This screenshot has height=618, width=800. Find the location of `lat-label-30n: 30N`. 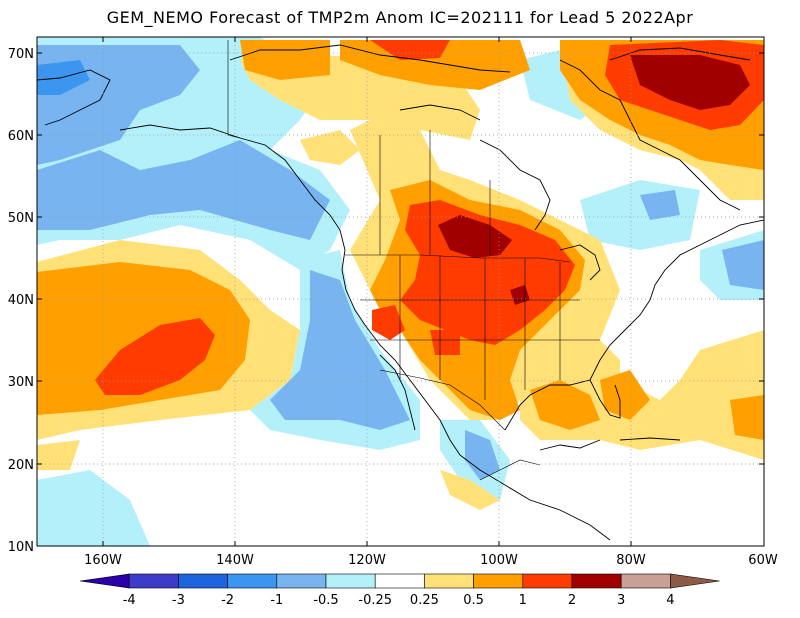

lat-label-30n: 30N is located at coordinates (21, 382).